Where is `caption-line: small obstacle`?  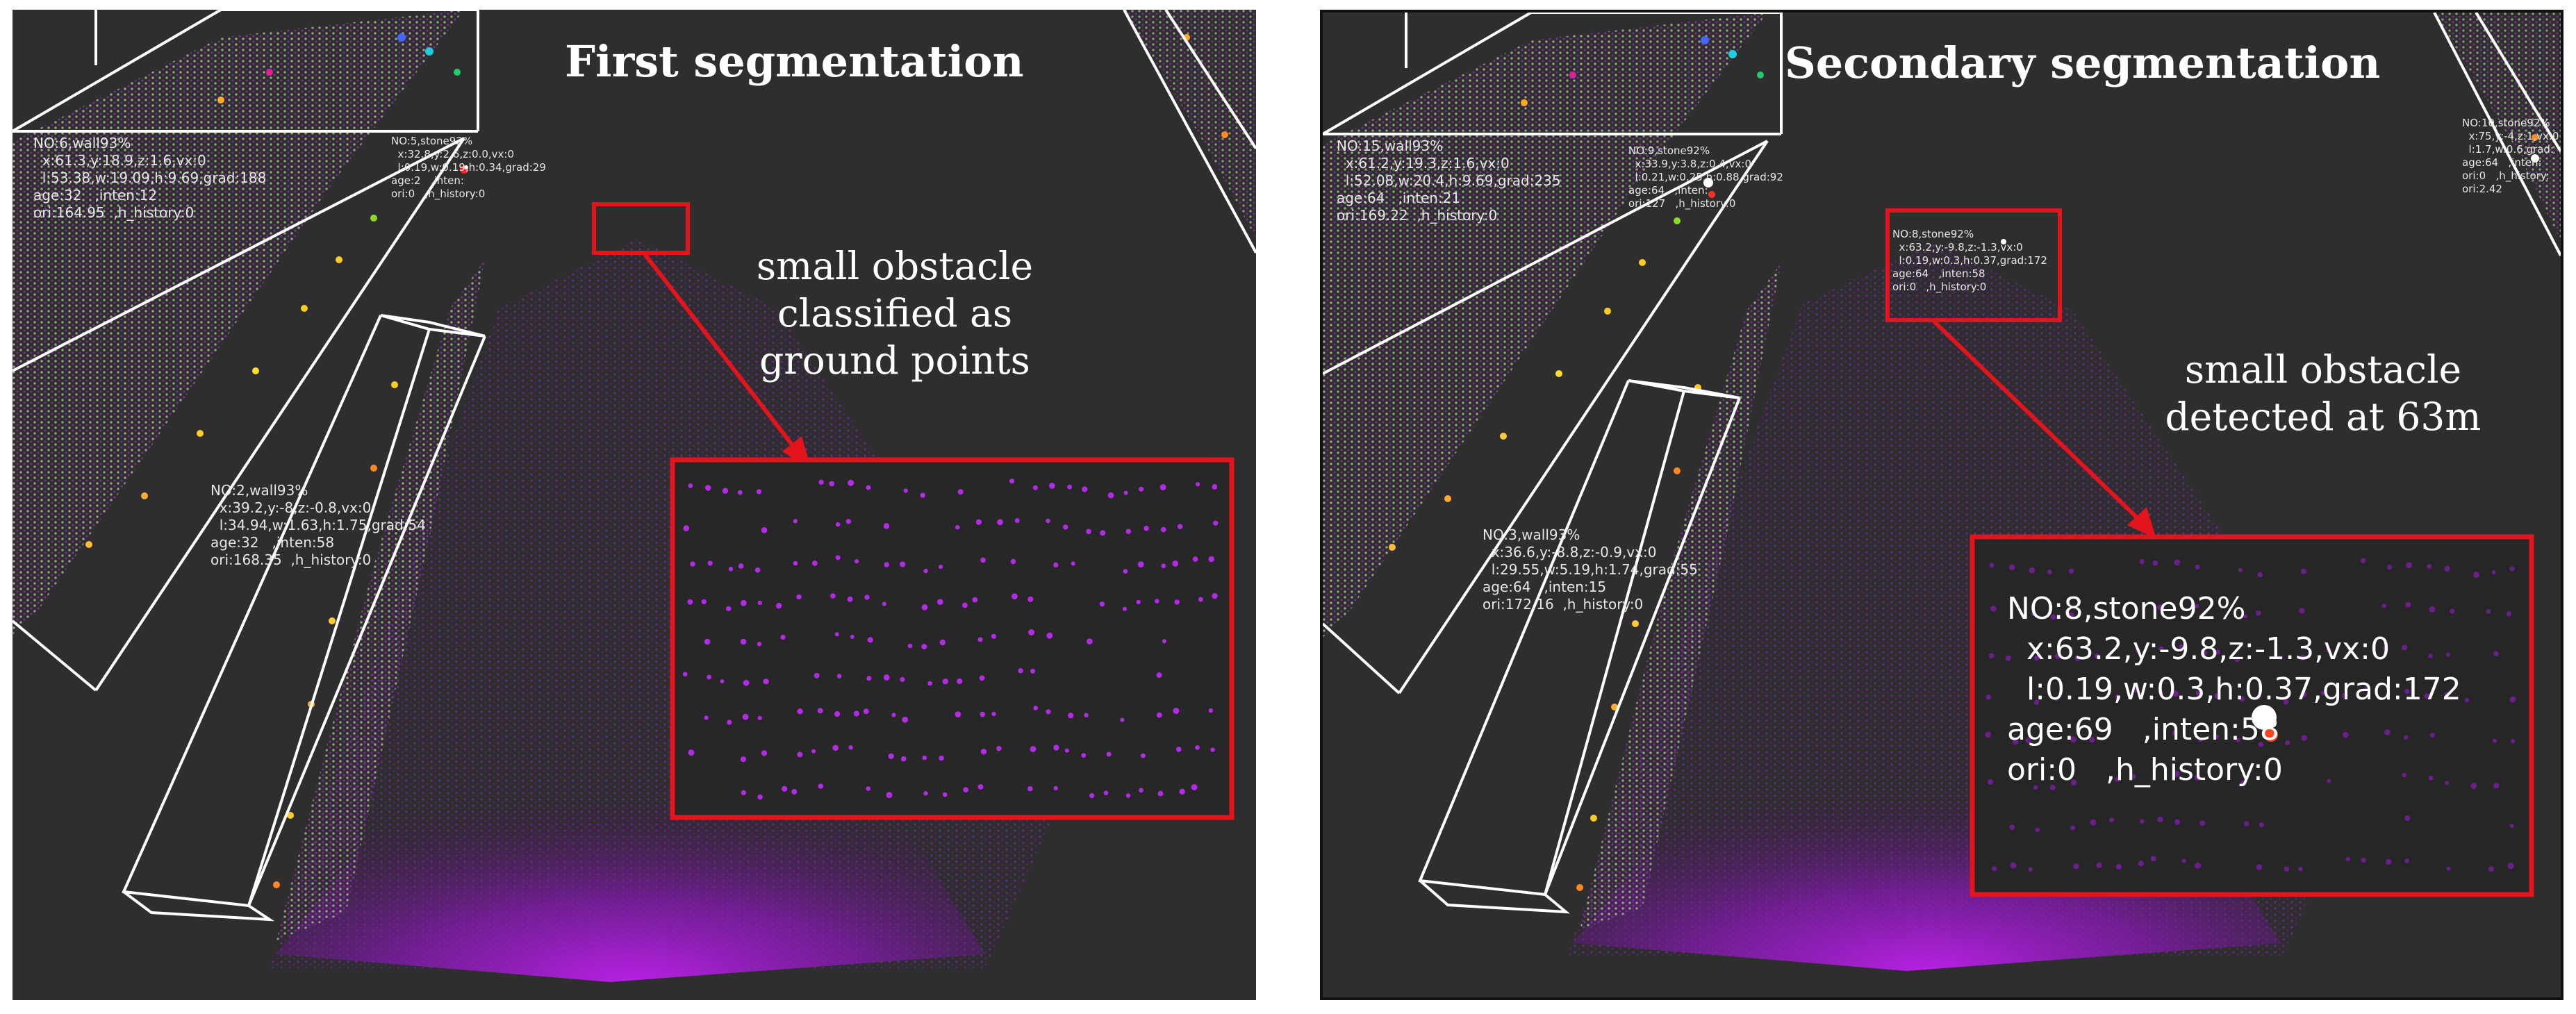
caption-line: small obstacle is located at coordinates (895, 266).